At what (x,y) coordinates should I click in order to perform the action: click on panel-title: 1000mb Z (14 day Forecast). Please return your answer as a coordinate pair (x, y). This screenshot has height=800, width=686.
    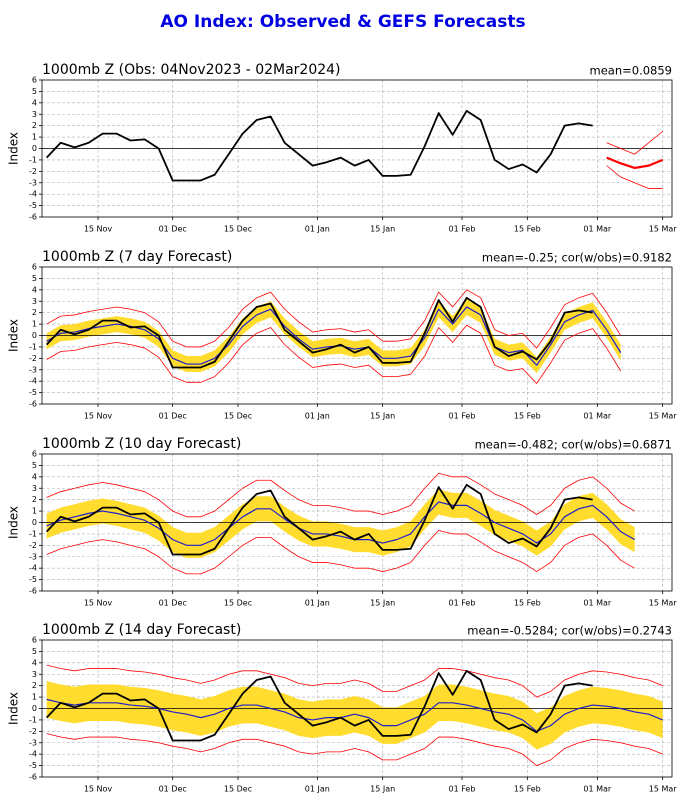
    Looking at the image, I should click on (141, 630).